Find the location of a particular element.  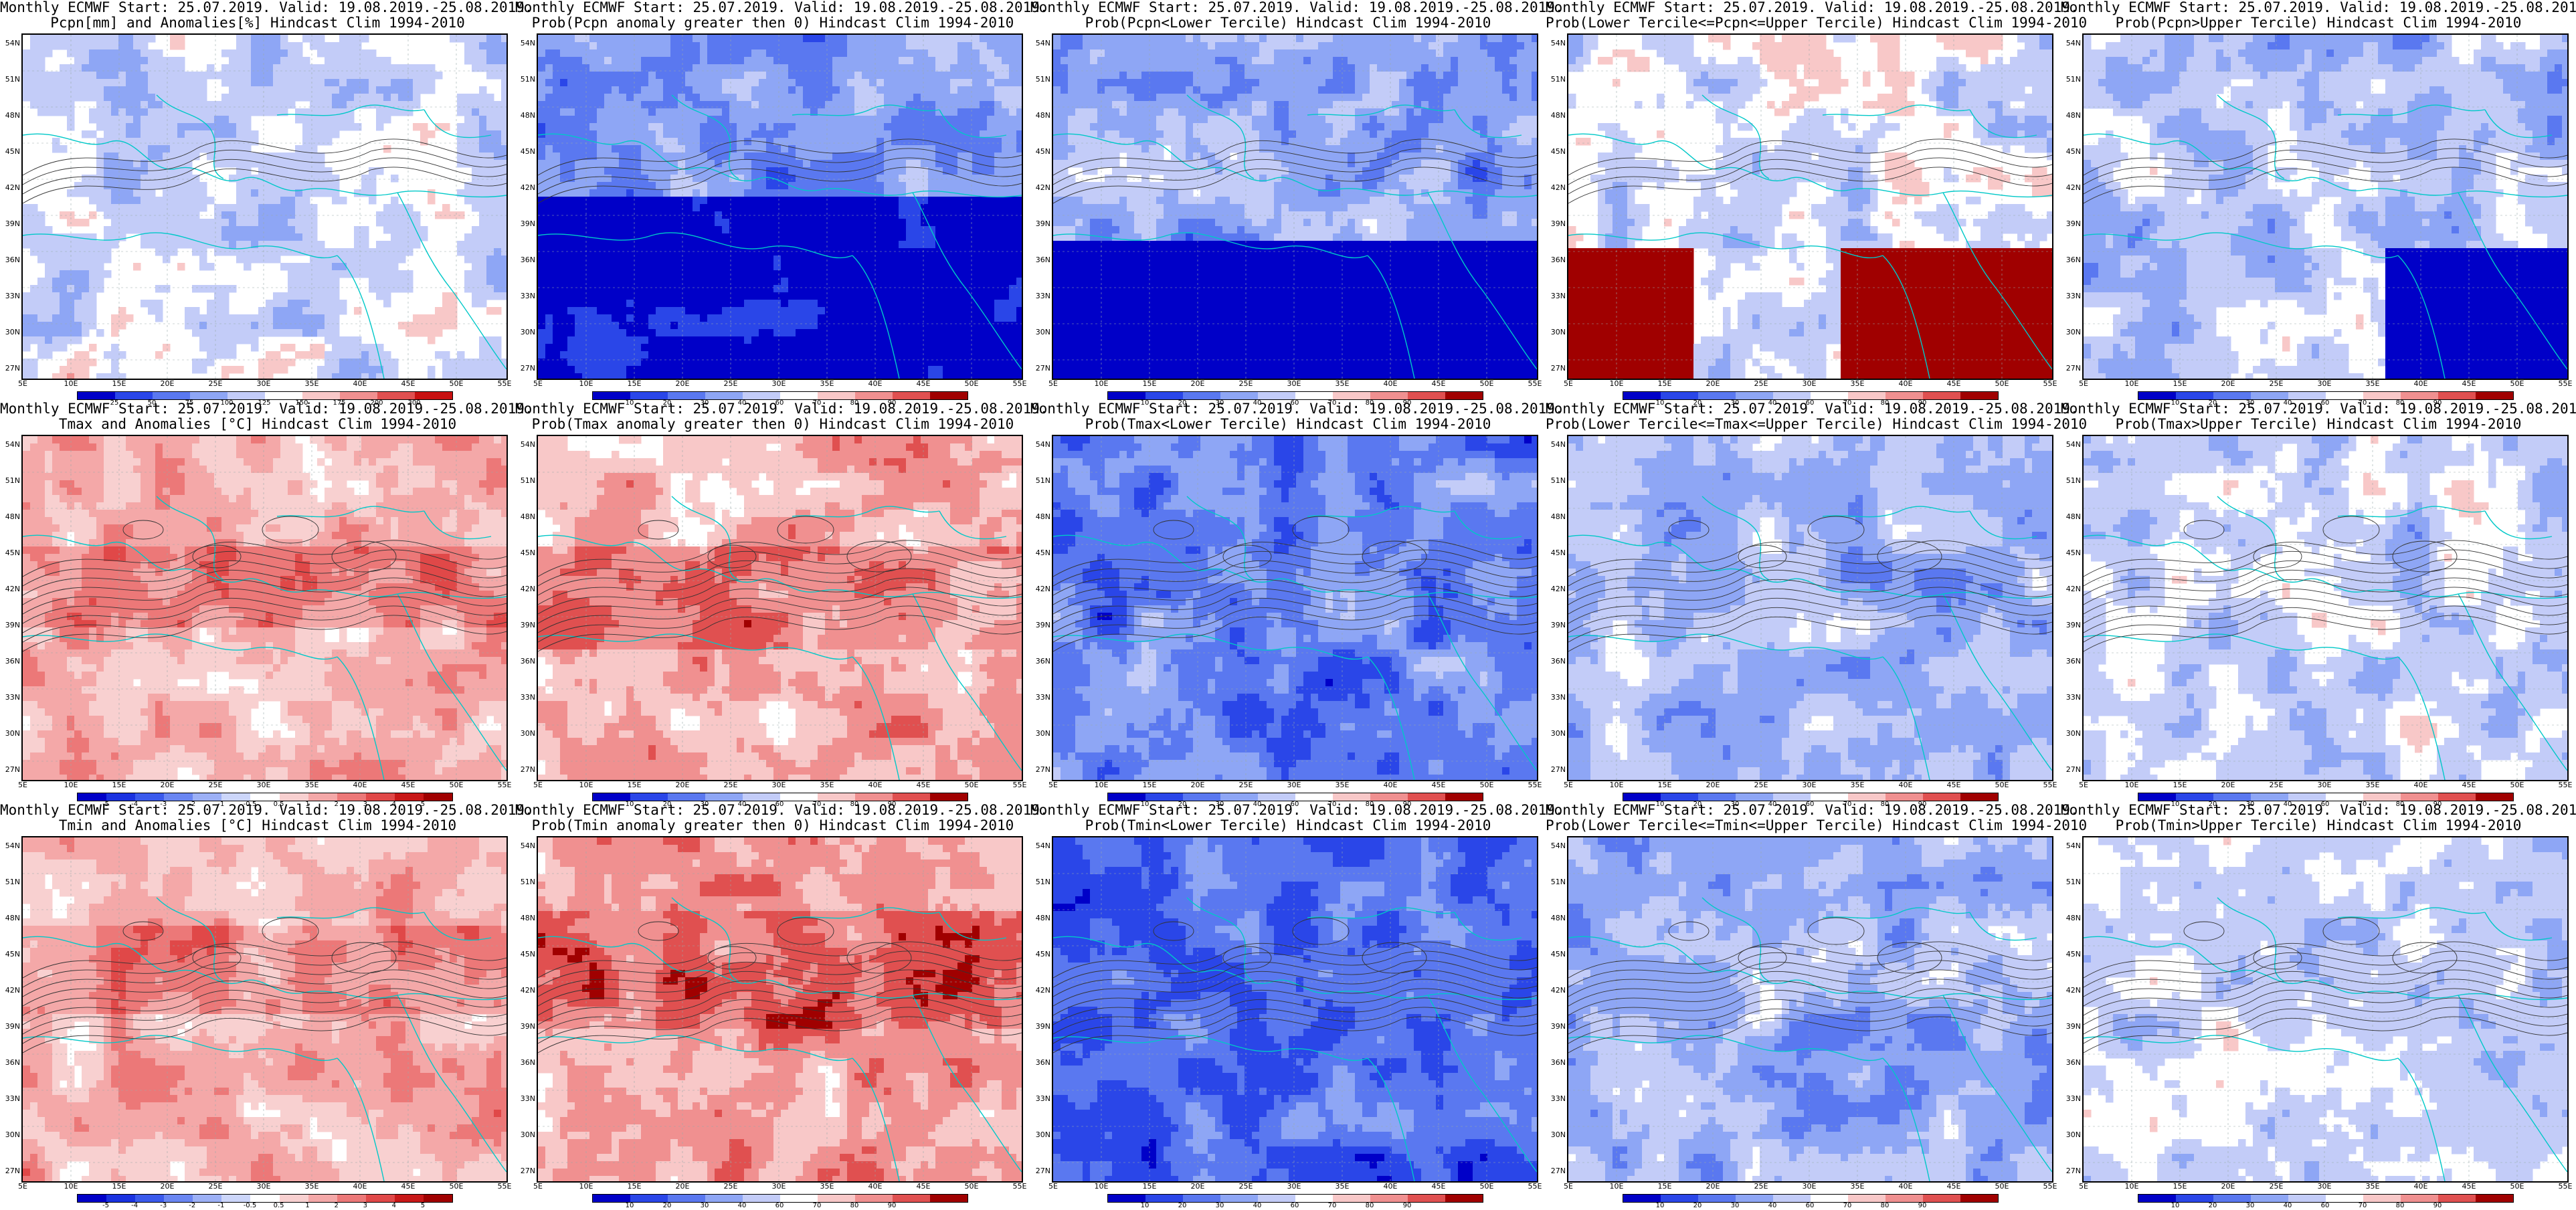

map-field is located at coordinates (1295, 608).